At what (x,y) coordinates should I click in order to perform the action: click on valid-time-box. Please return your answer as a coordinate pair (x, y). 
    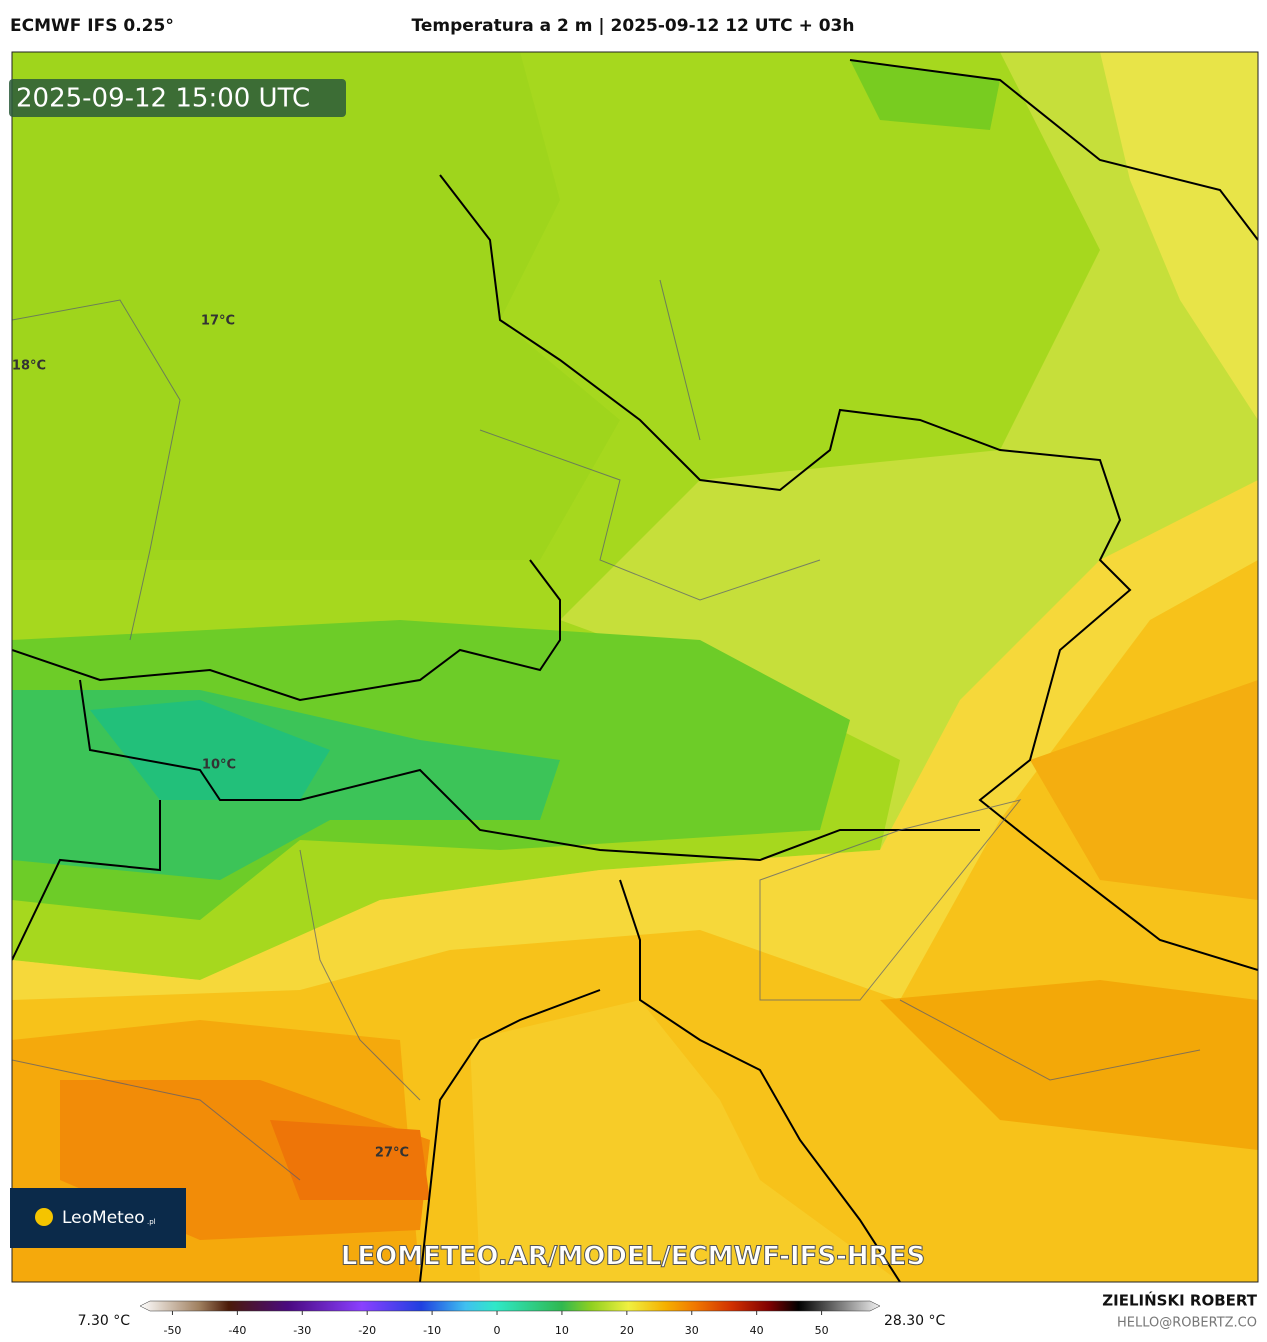
    Looking at the image, I should click on (177, 98).